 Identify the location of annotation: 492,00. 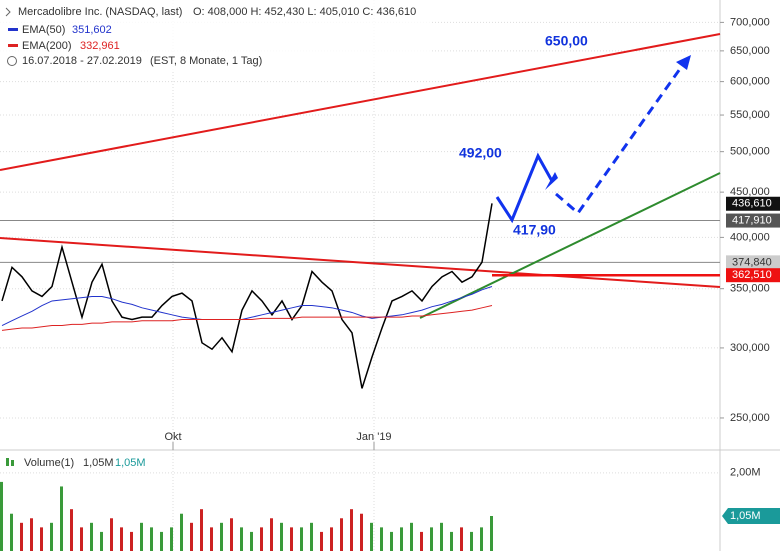
(480, 153).